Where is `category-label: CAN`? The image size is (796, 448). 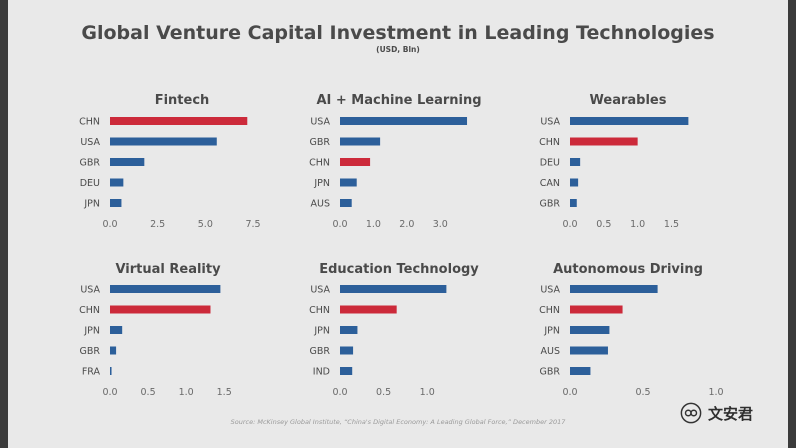 category-label: CAN is located at coordinates (550, 183).